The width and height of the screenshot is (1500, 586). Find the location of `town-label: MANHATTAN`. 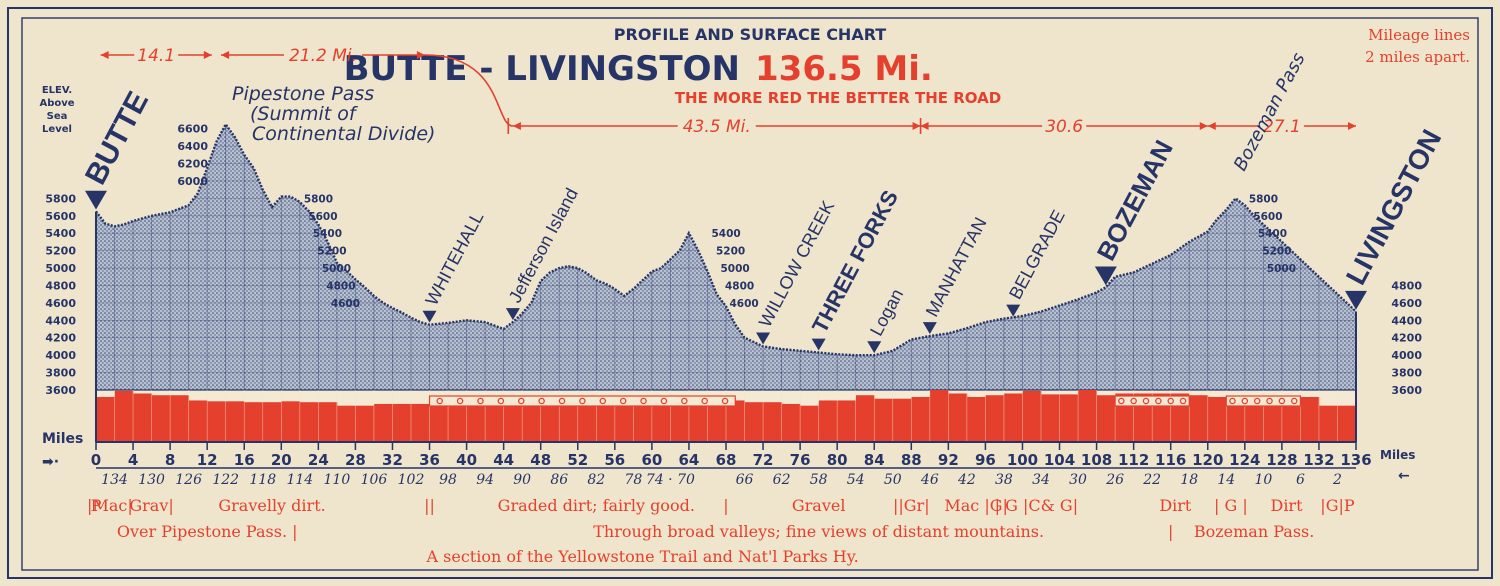

town-label: MANHATTAN is located at coordinates (956, 267).